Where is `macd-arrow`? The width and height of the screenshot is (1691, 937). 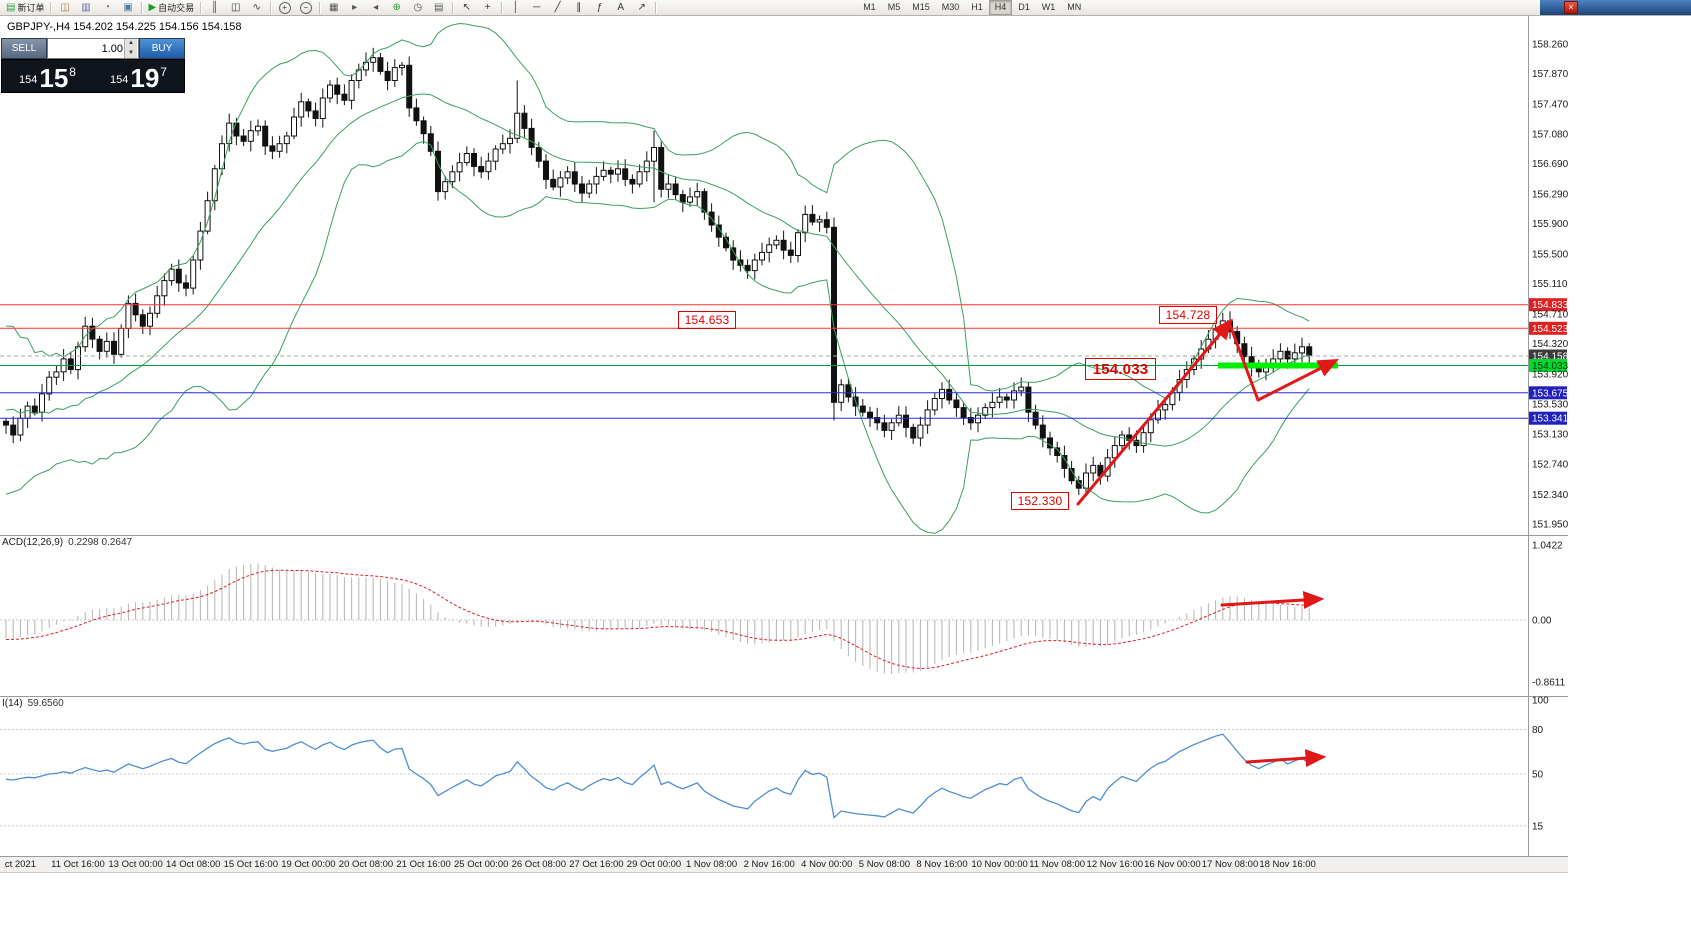
macd-arrow is located at coordinates (1272, 600).